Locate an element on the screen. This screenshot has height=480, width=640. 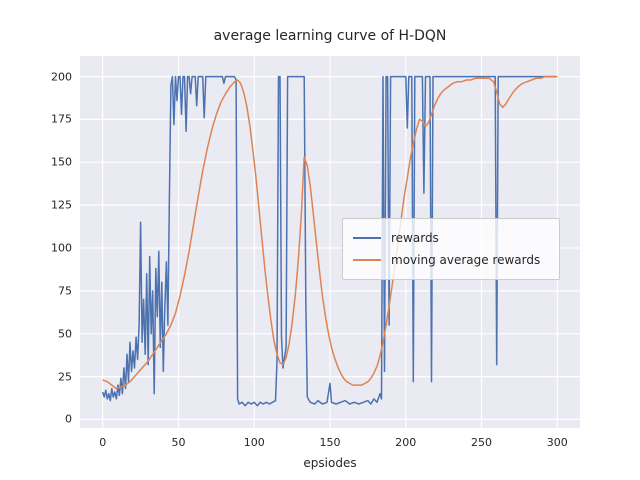
x-tick-label: 100 is located at coordinates (254, 442).